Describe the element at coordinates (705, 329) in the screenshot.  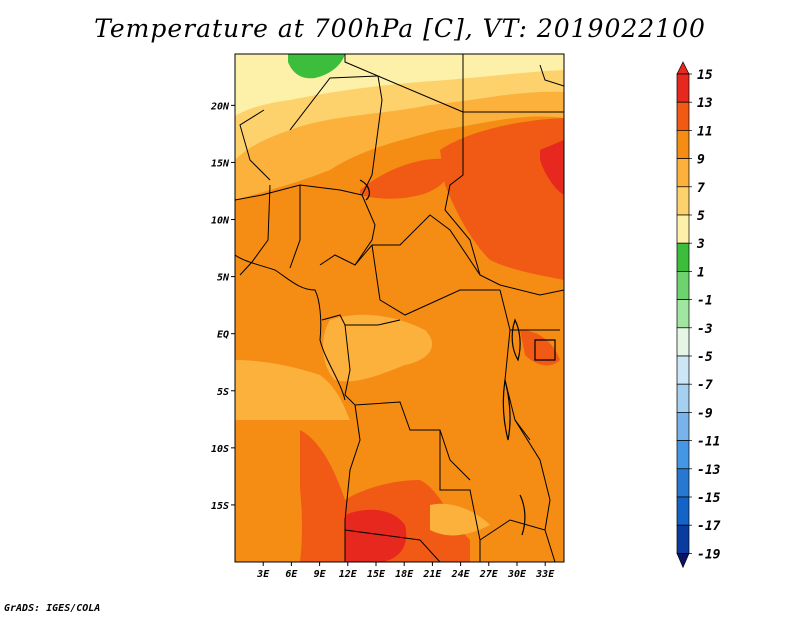
I see `colorbar-label: -3` at that location.